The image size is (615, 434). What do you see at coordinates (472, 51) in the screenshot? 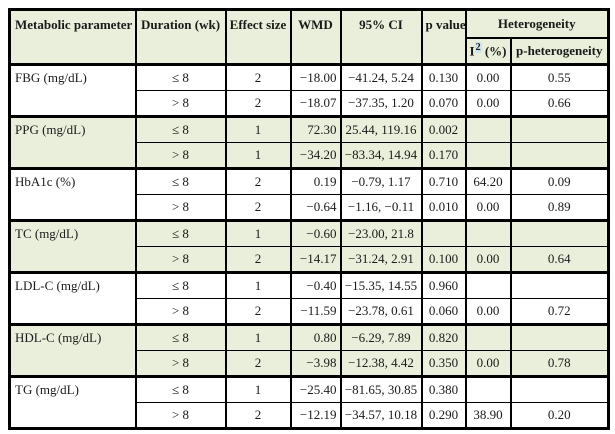
I see `i2-base-label: I` at bounding box center [472, 51].